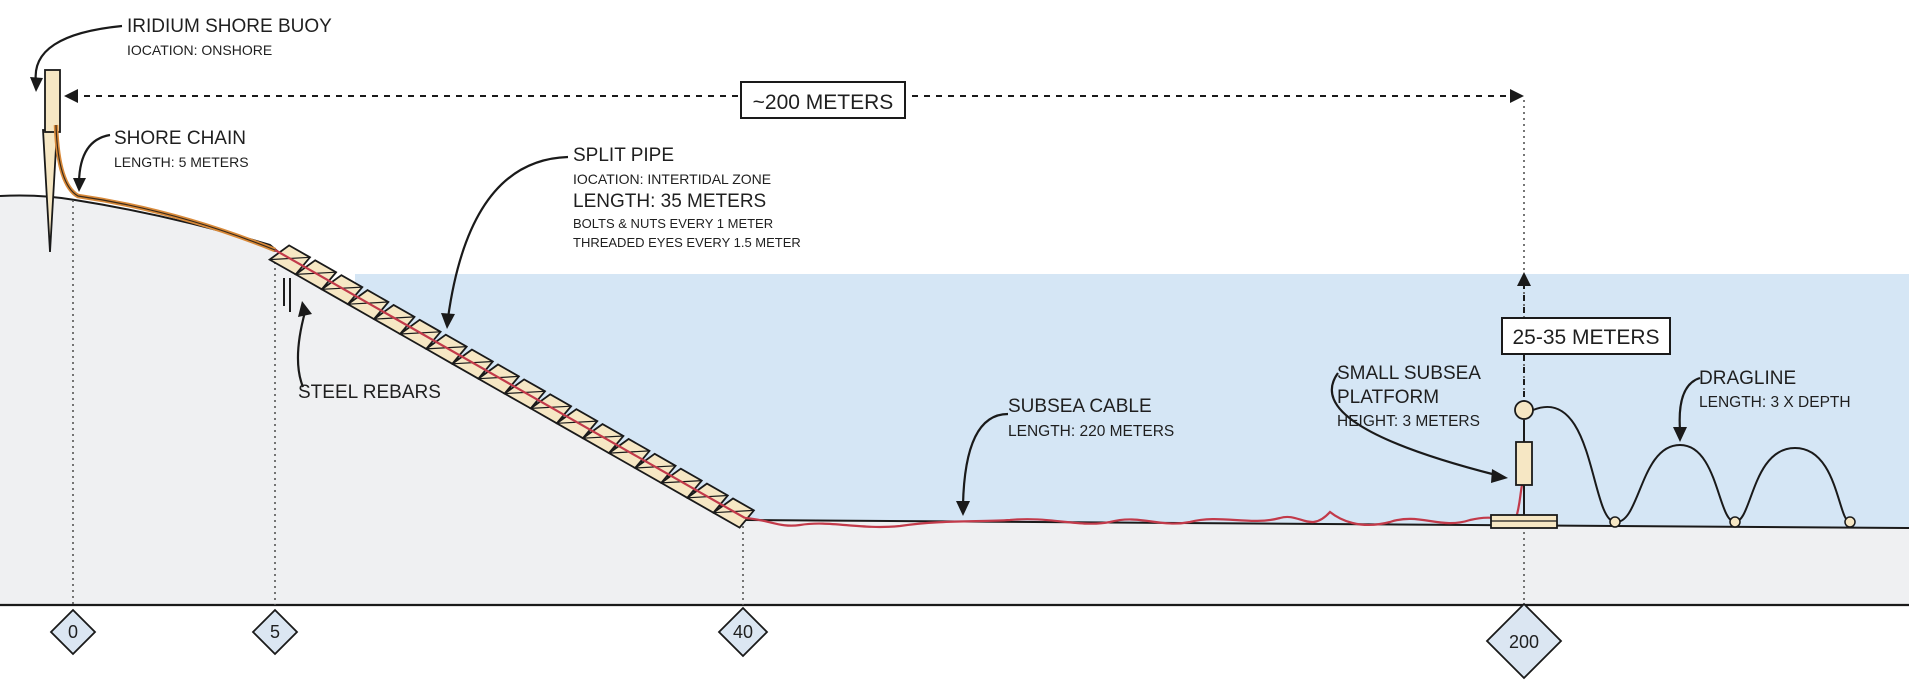  I want to click on cable-title: SUBSEA CABLE, so click(1080, 406).